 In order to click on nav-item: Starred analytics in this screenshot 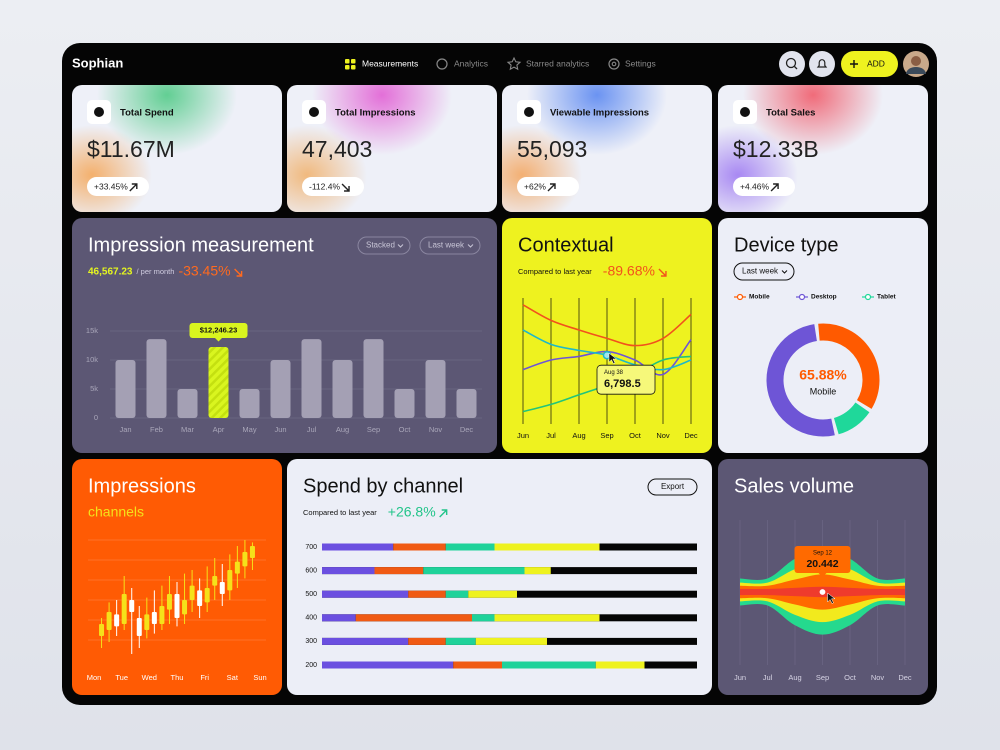, I will do `click(557, 63)`.